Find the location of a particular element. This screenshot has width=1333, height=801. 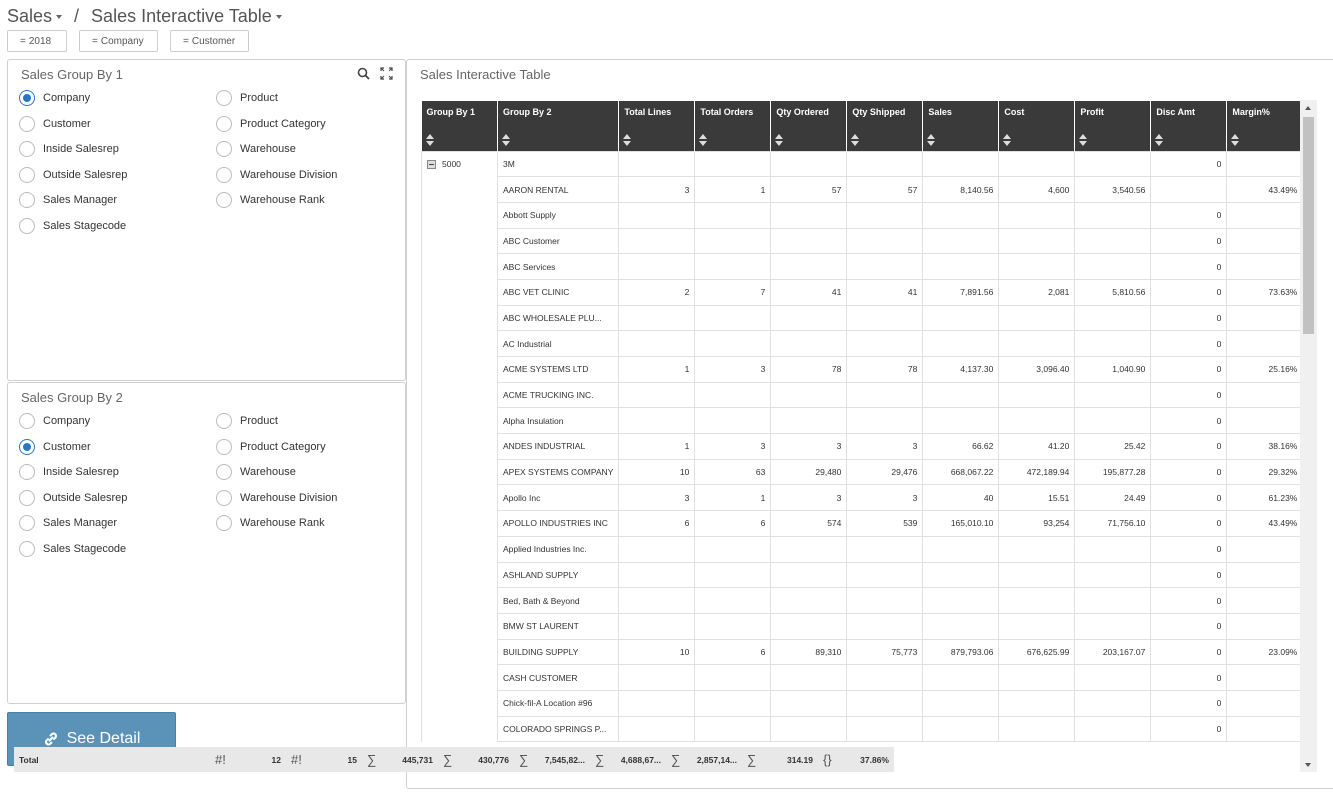

filter-chip-customer: = Customer is located at coordinates (209, 41).